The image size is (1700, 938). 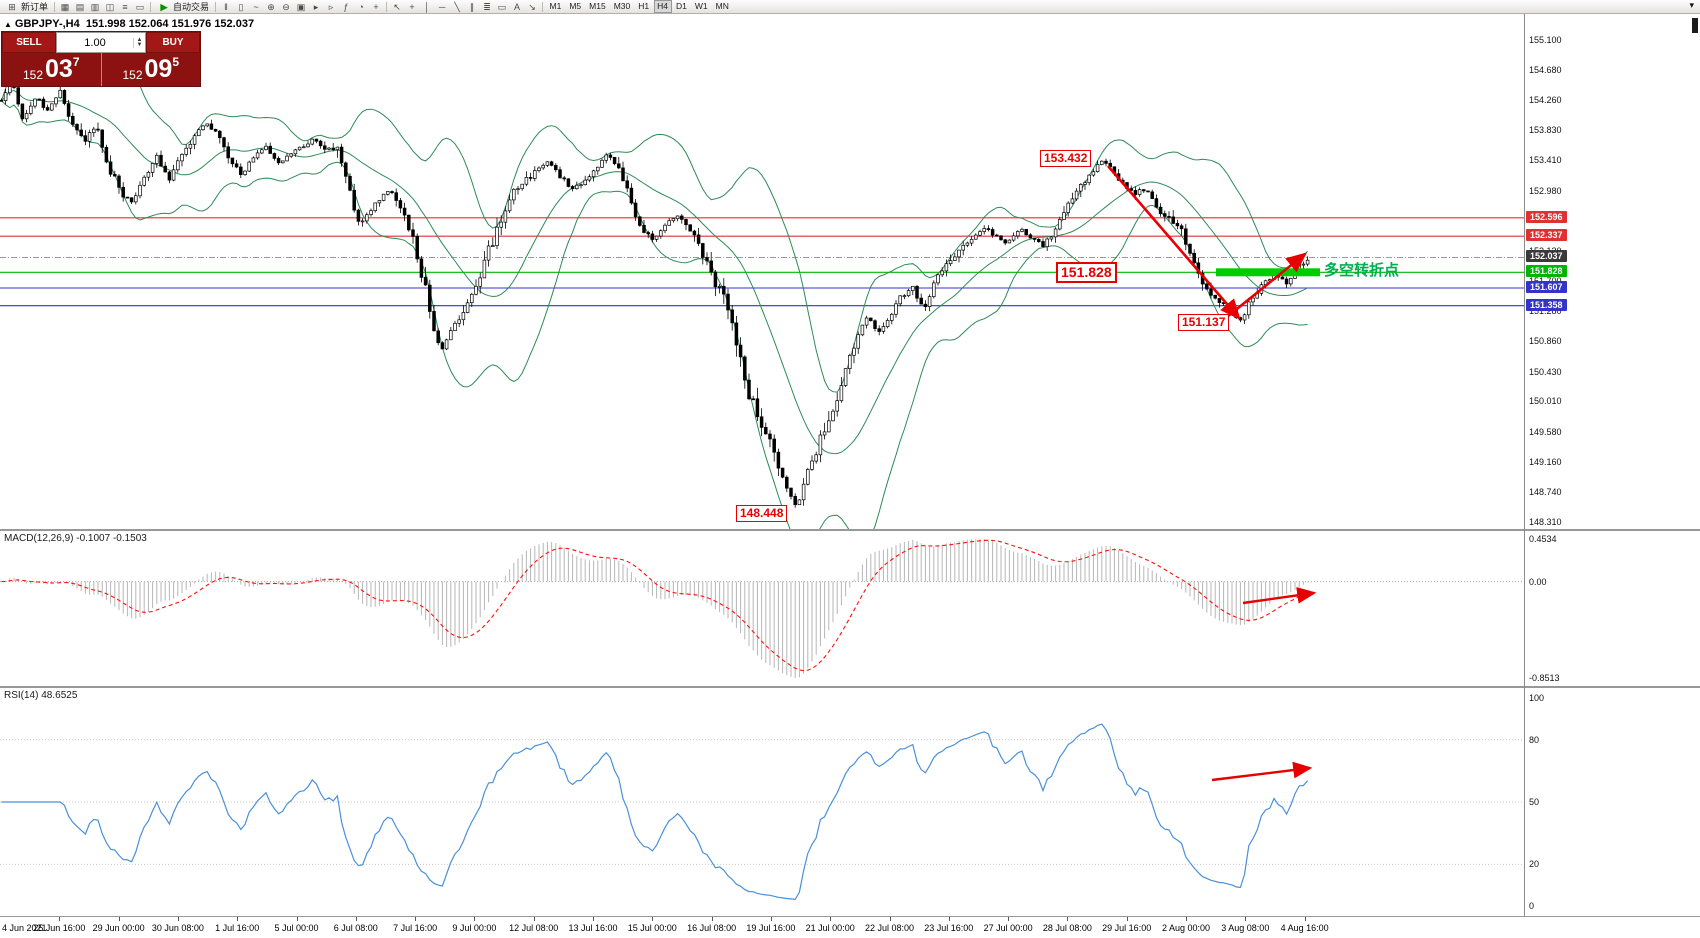 I want to click on time-axis-label: 16 Jul 08:00, so click(x=712, y=928).